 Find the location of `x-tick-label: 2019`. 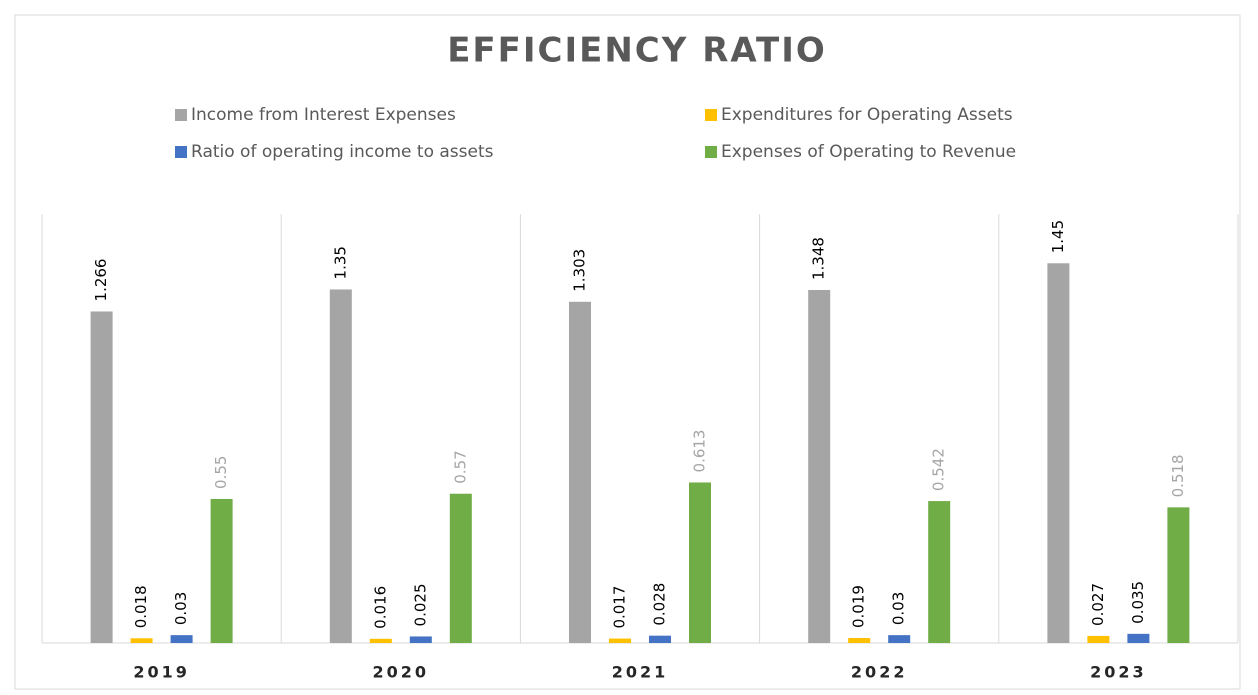

x-tick-label: 2019 is located at coordinates (161, 672).